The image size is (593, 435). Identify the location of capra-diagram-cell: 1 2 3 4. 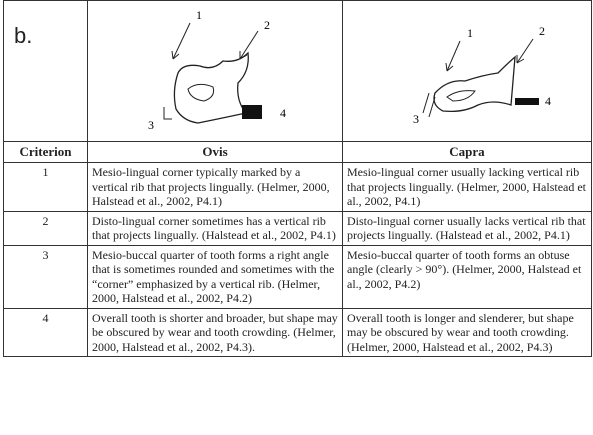
(467, 71).